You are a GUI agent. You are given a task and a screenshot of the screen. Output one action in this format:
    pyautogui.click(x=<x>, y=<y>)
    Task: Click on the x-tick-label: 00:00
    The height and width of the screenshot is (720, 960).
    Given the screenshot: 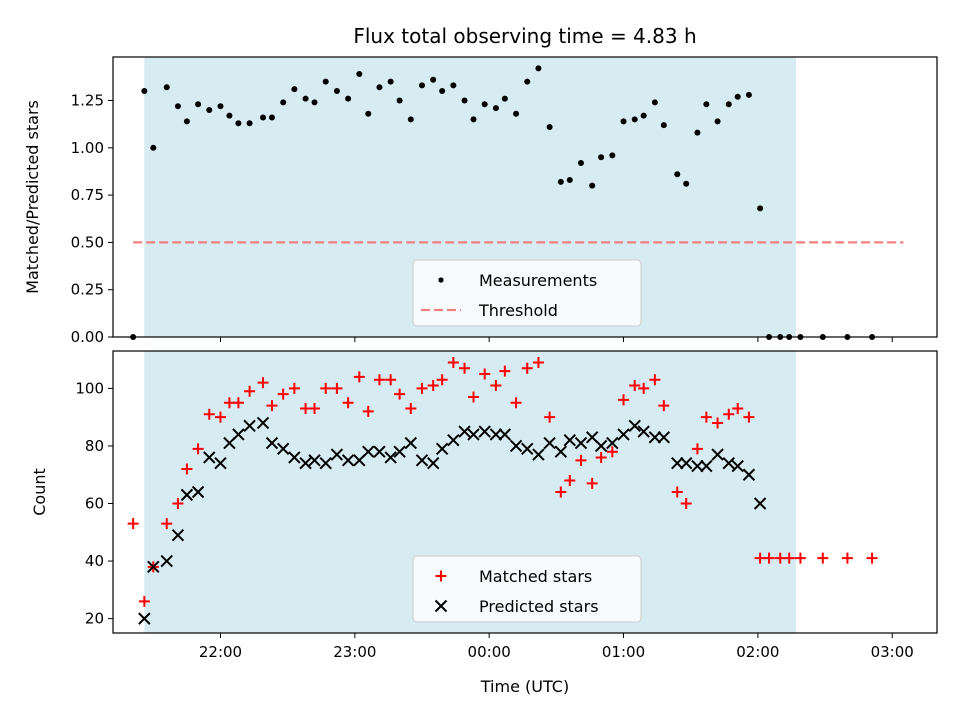 What is the action you would take?
    pyautogui.click(x=489, y=652)
    